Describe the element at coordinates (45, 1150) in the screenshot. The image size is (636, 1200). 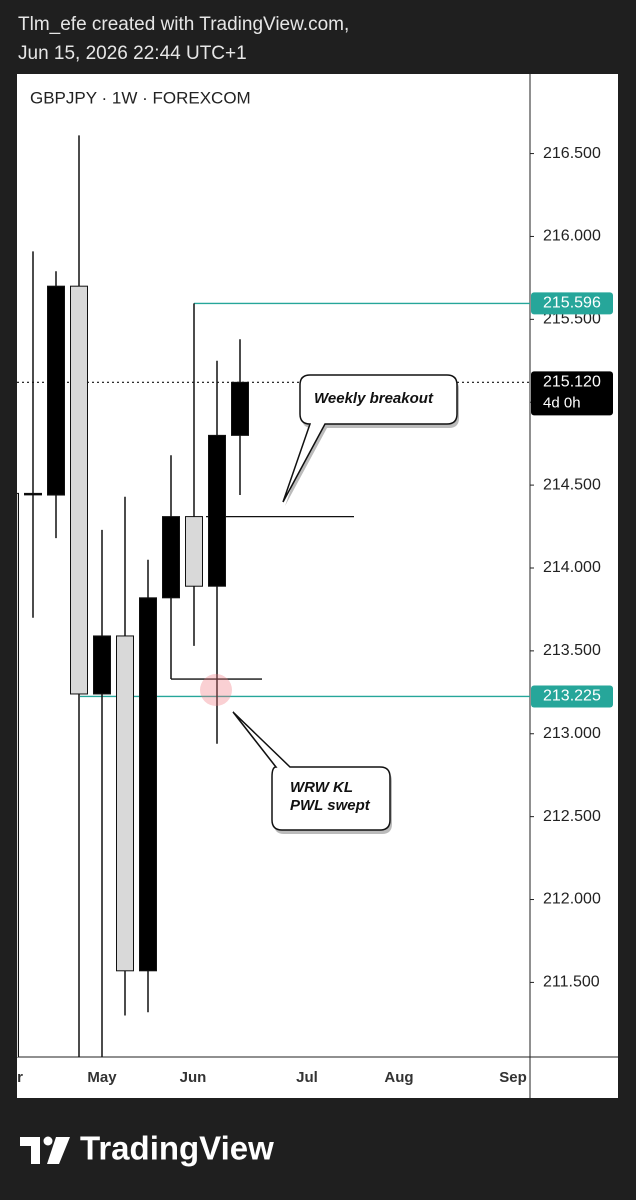
I see `logo` at that location.